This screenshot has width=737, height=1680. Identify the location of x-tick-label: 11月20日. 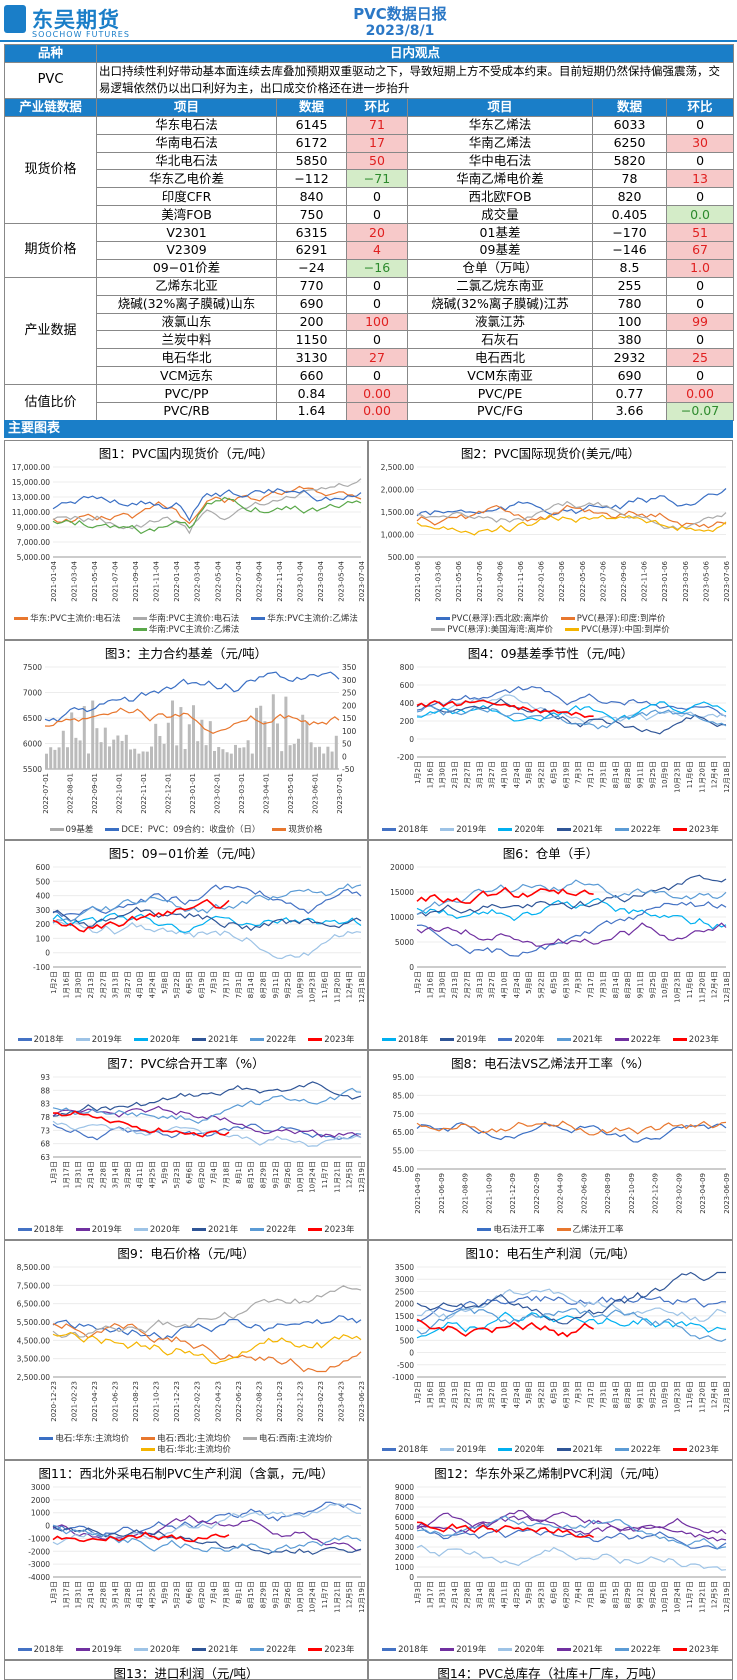
(702, 987).